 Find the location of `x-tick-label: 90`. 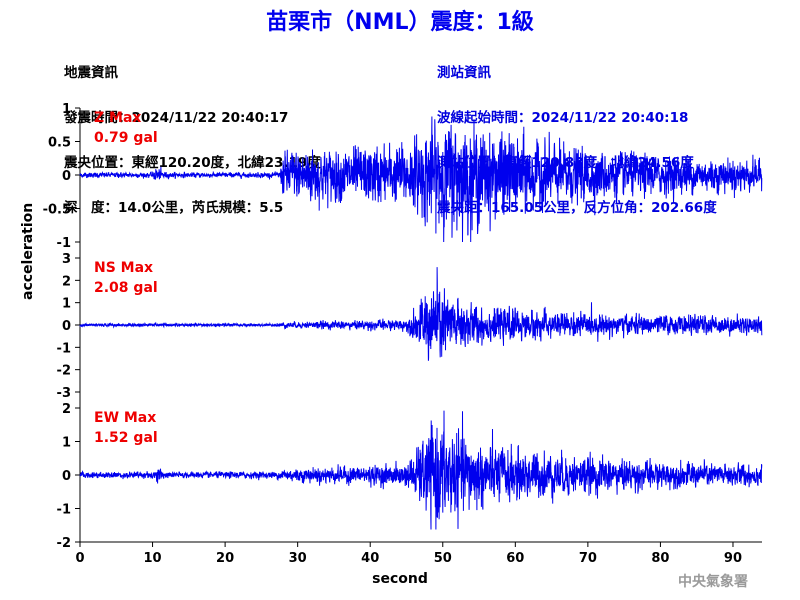

x-tick-label: 90 is located at coordinates (733, 558).